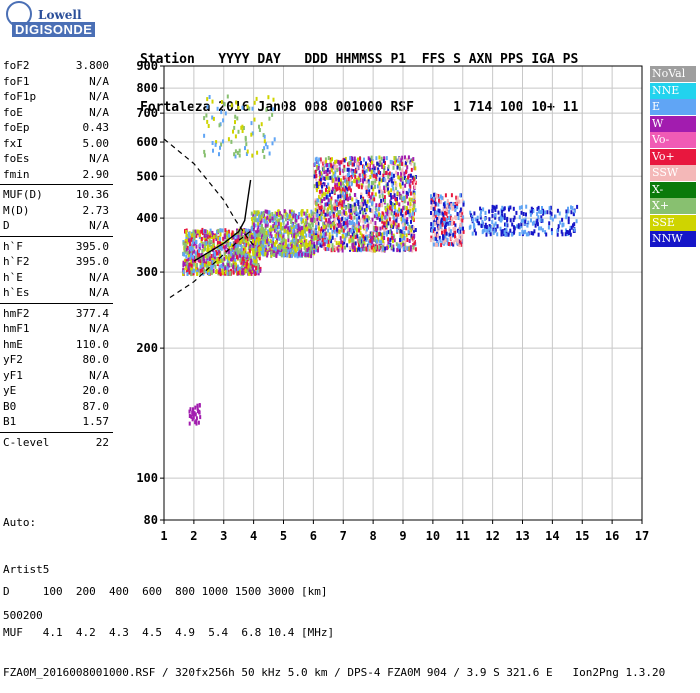 The width and height of the screenshot is (700, 693). Describe the element at coordinates (56, 159) in the screenshot. I see `param-row: foEs N/A` at that location.